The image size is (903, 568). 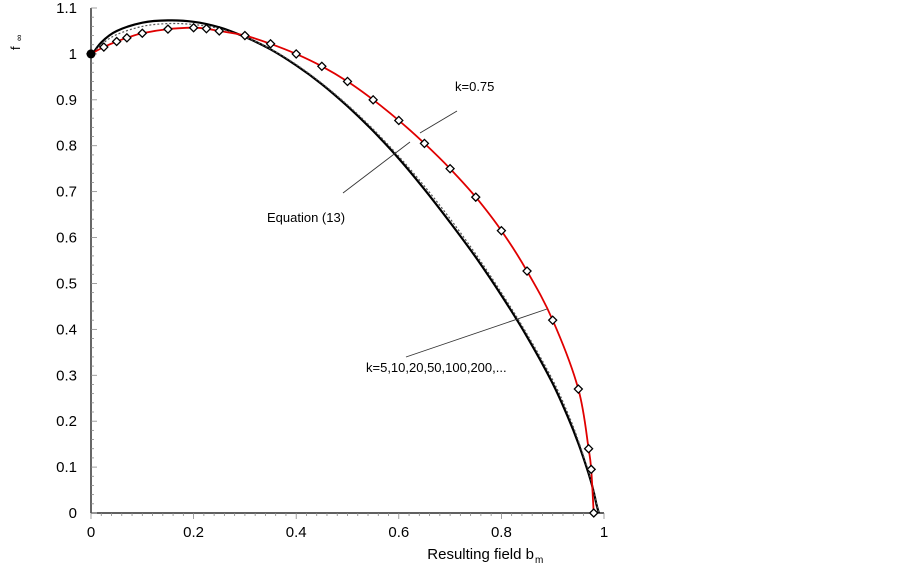 I want to click on y-tick-label: 1, so click(x=73, y=54).